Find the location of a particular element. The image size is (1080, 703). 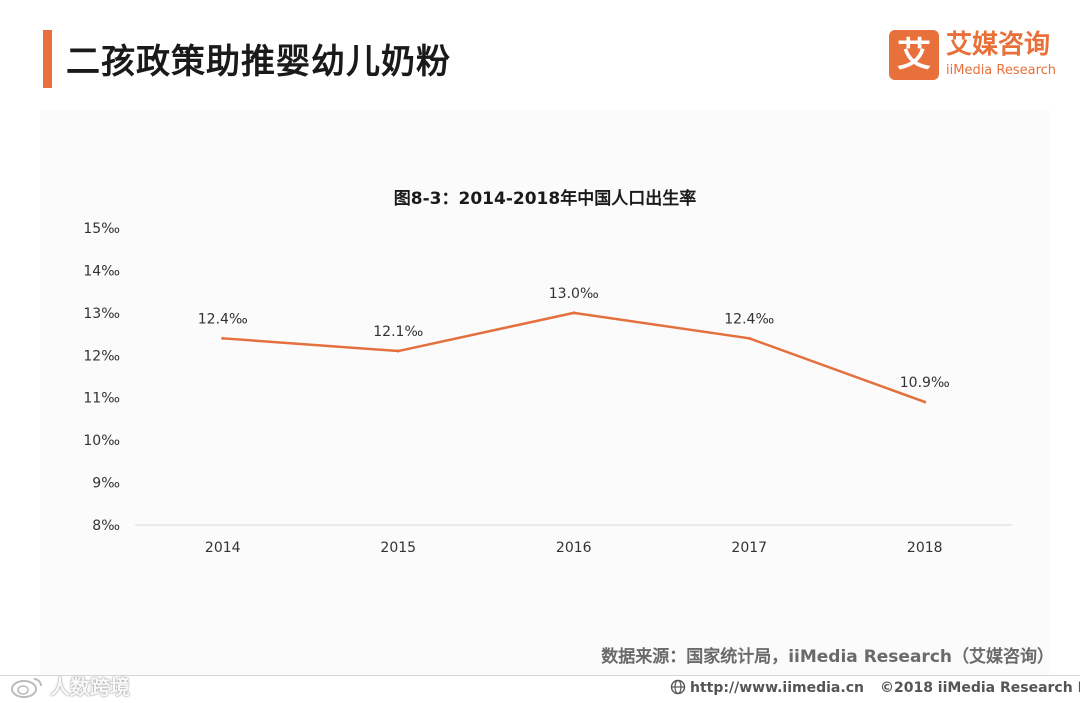

x-tick-label: 2014 is located at coordinates (223, 548).